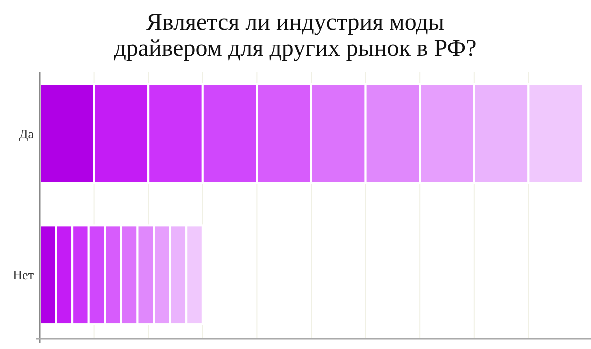  Describe the element at coordinates (26, 134) in the screenshot. I see `y-tick-label: Да` at that location.